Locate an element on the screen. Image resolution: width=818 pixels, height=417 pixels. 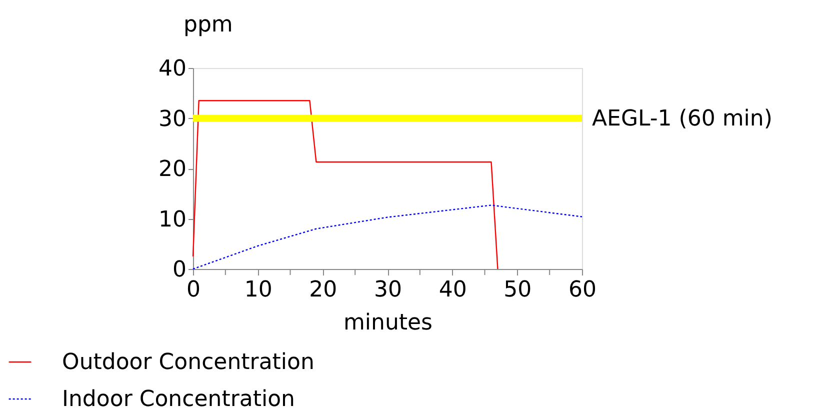
ref-line-label: AEGL-1 (60 min) is located at coordinates (682, 119).